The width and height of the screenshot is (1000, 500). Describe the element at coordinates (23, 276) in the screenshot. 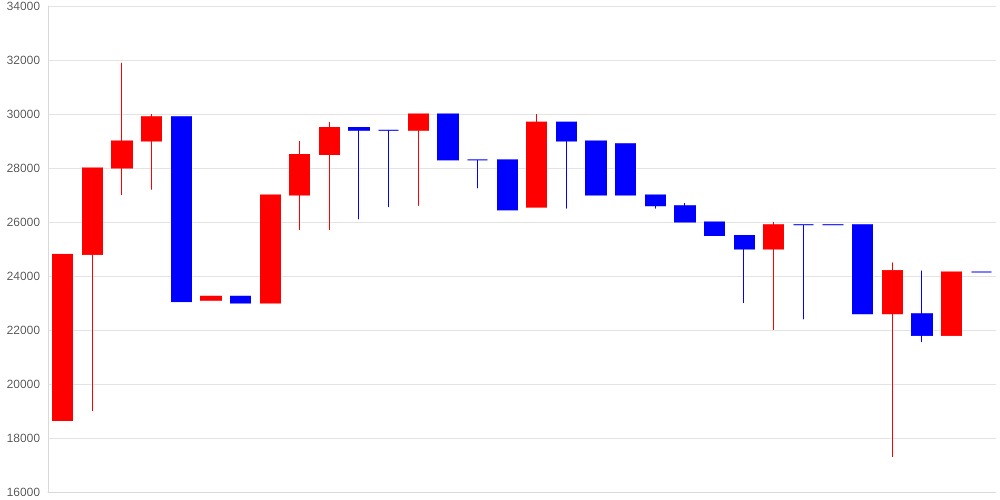

I see `y-tick-label: 24000` at that location.